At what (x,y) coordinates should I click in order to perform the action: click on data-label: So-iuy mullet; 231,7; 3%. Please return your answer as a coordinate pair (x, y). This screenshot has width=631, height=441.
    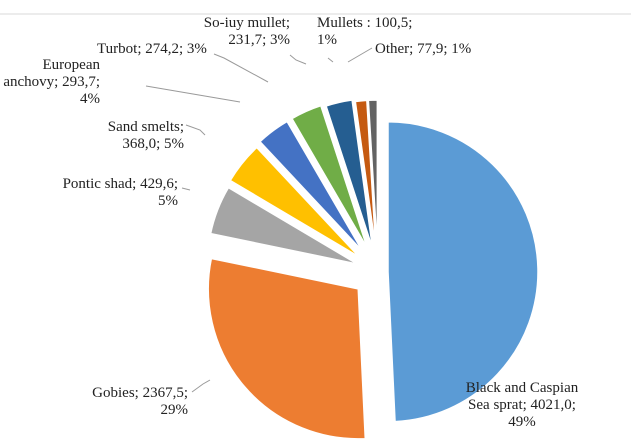
    Looking at the image, I should click on (247, 31).